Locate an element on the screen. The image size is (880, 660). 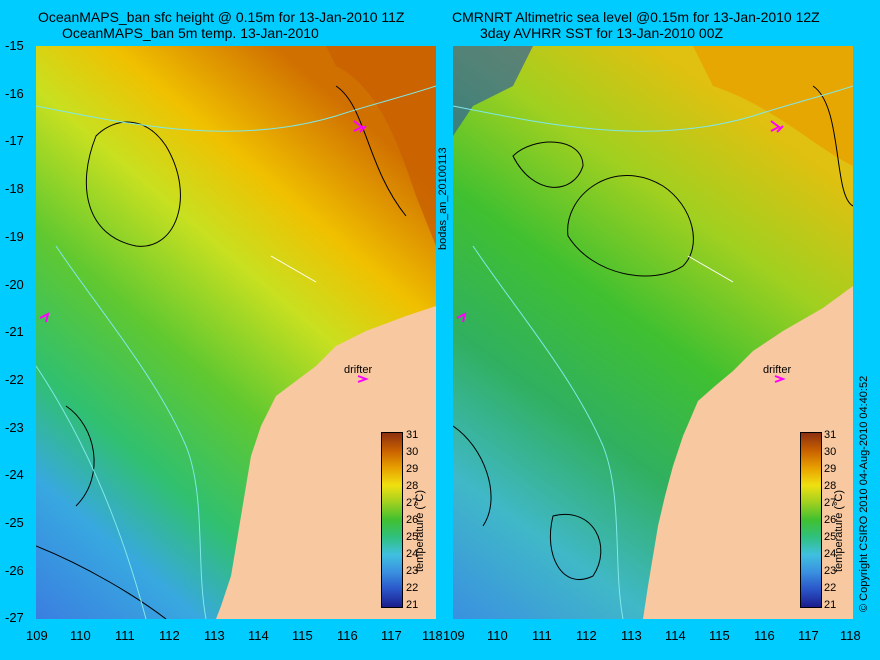
right-title-line2: 3day AVHRR SST for 13-Jan-2010 00Z is located at coordinates (602, 33).